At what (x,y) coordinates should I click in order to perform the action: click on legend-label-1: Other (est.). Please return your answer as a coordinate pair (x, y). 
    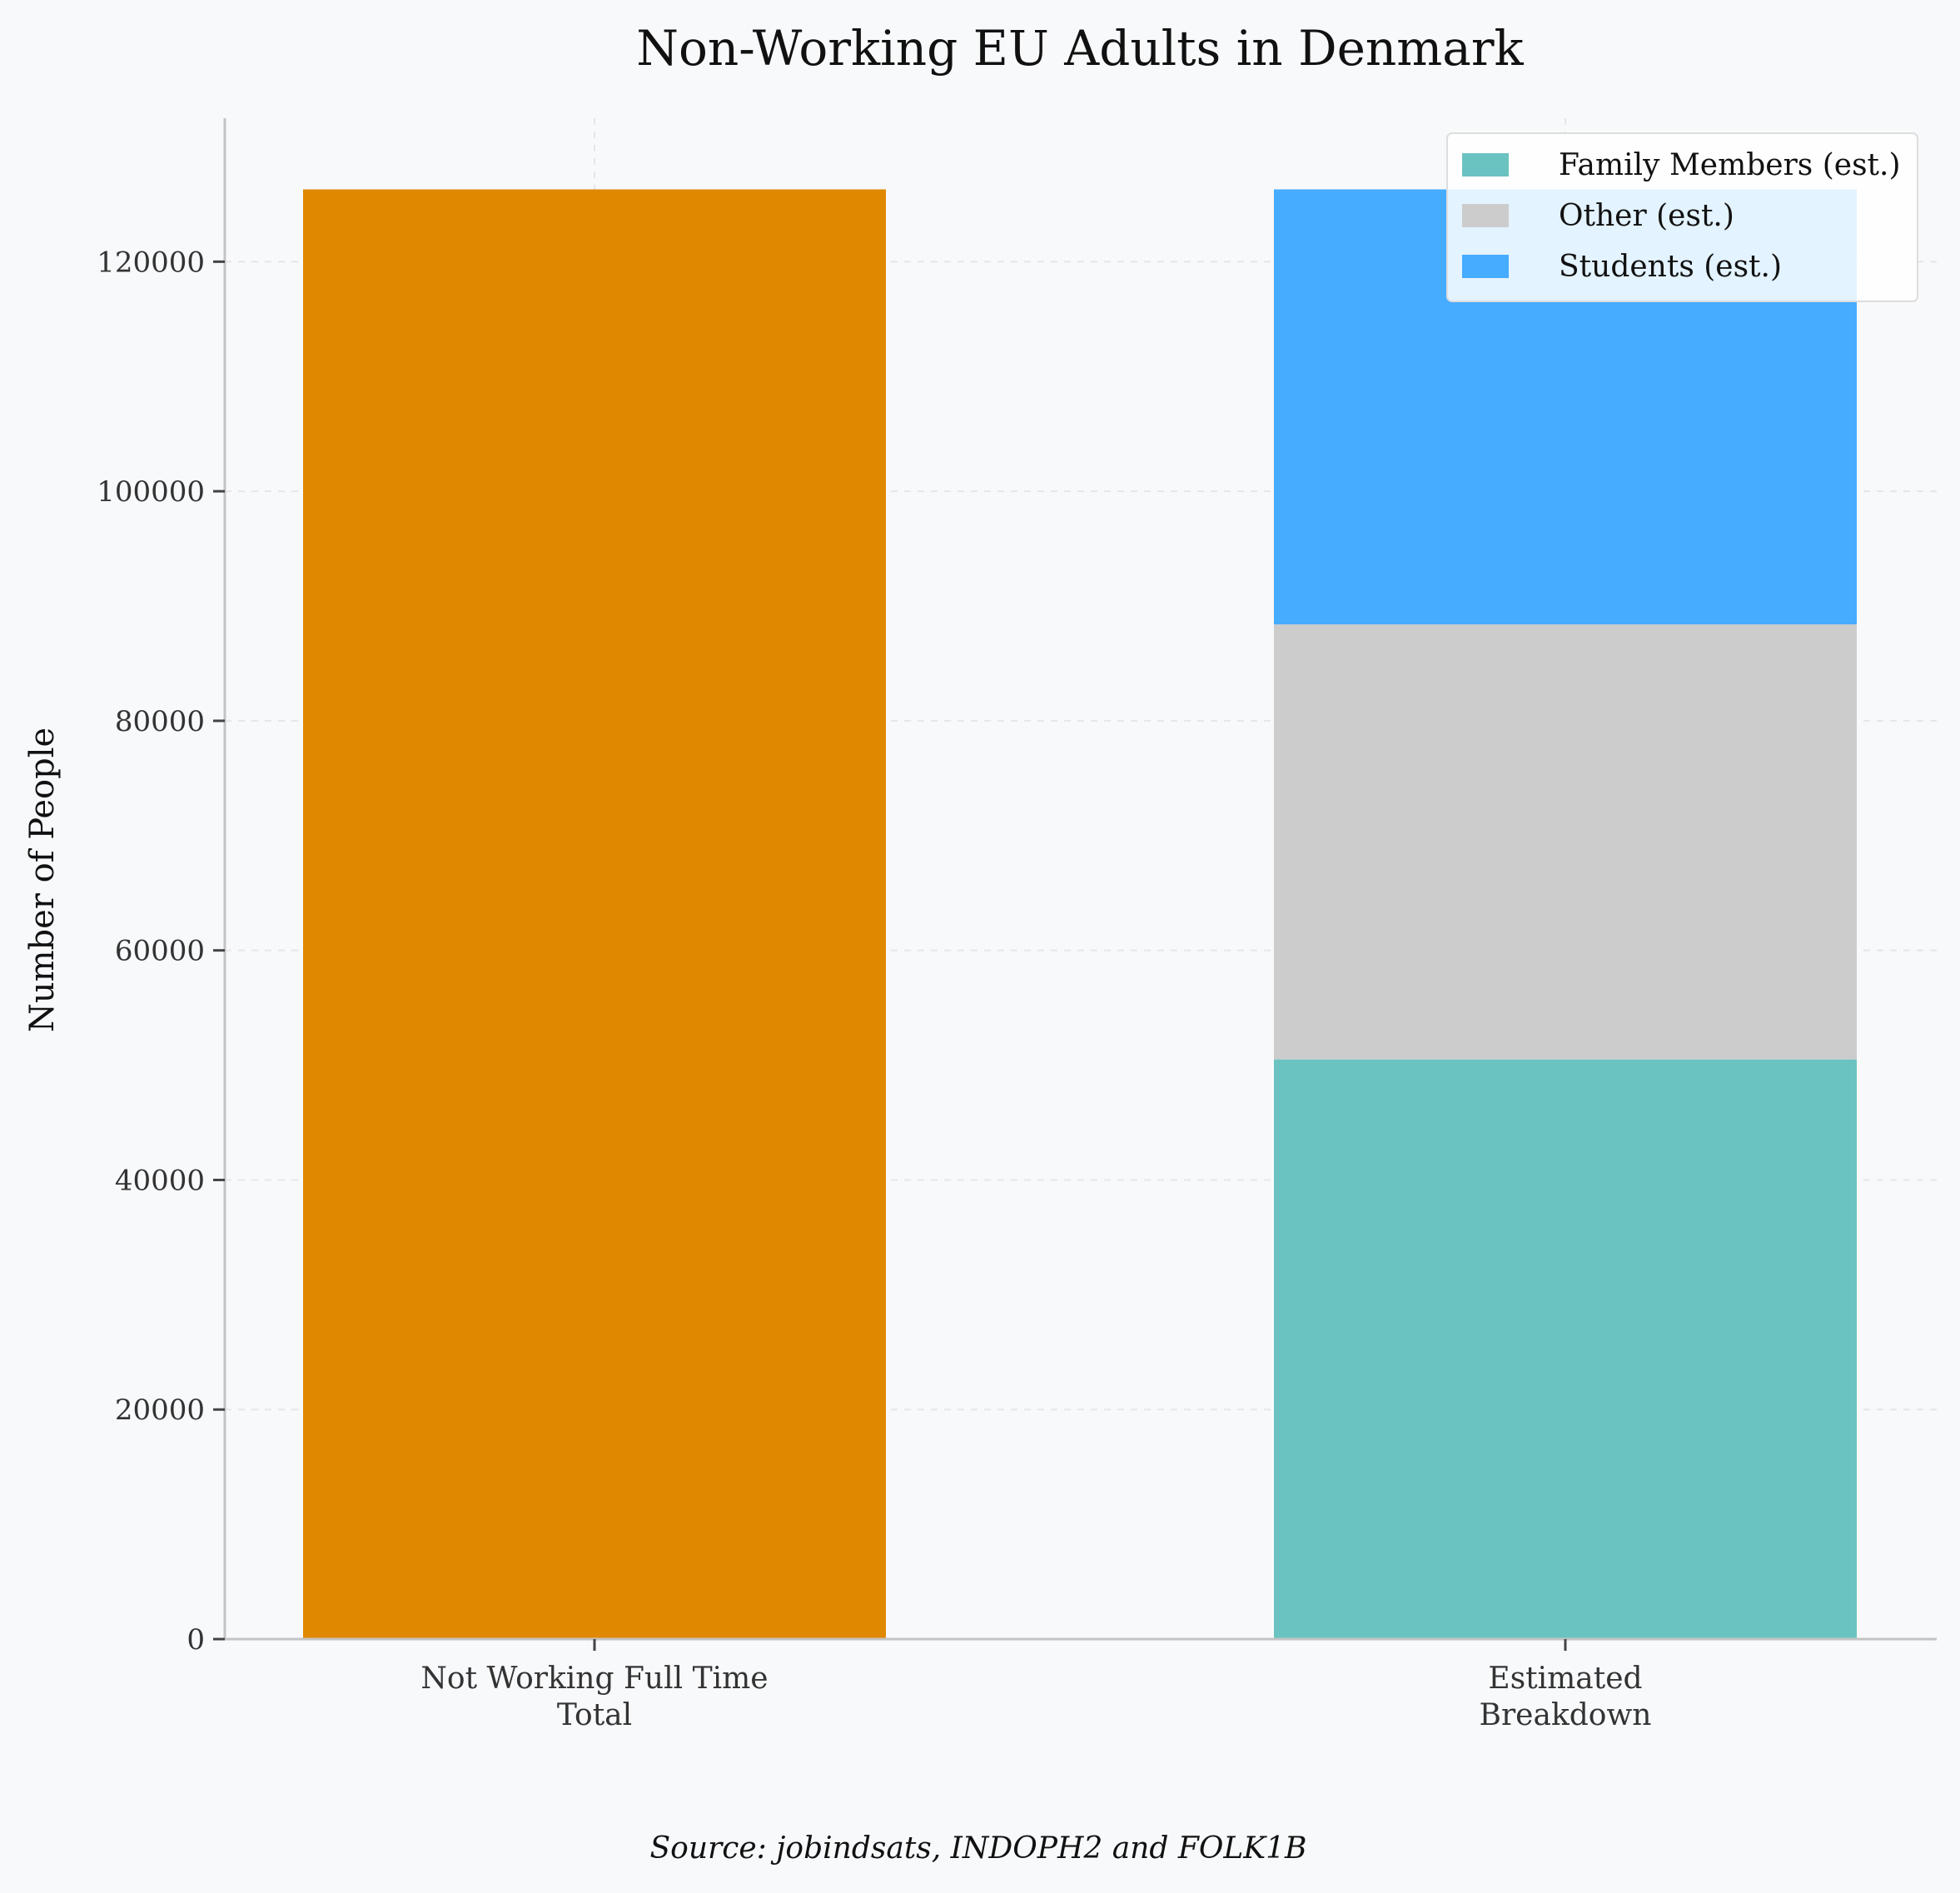
    Looking at the image, I should click on (1647, 216).